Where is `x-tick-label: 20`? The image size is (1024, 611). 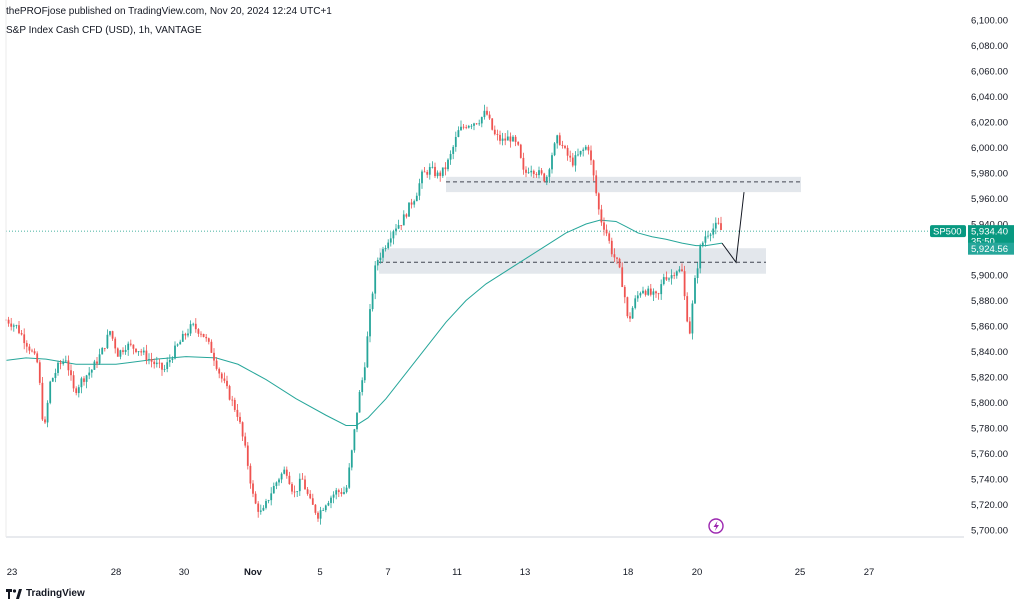
x-tick-label: 20 is located at coordinates (697, 572).